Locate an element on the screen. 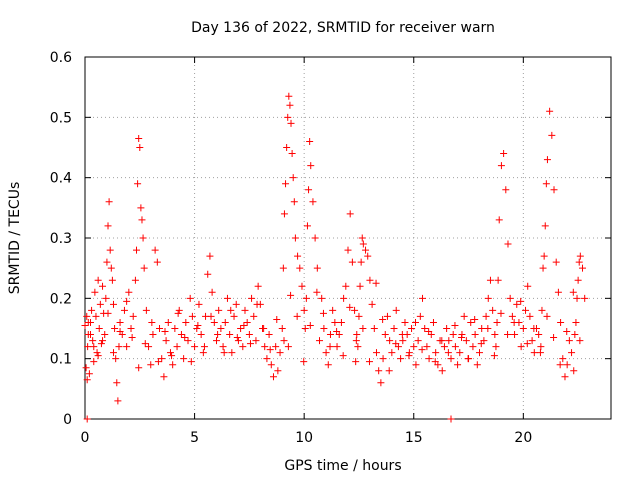  x-tick-label: 5 is located at coordinates (194, 438).